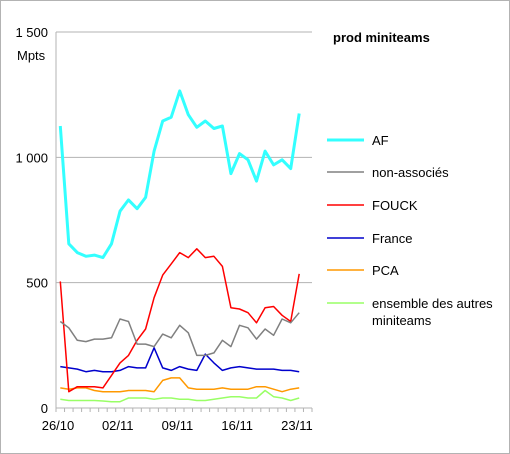  Describe the element at coordinates (31, 220) in the screenshot. I see `y-tick-labels: 0 500 1 000 1 500` at that location.